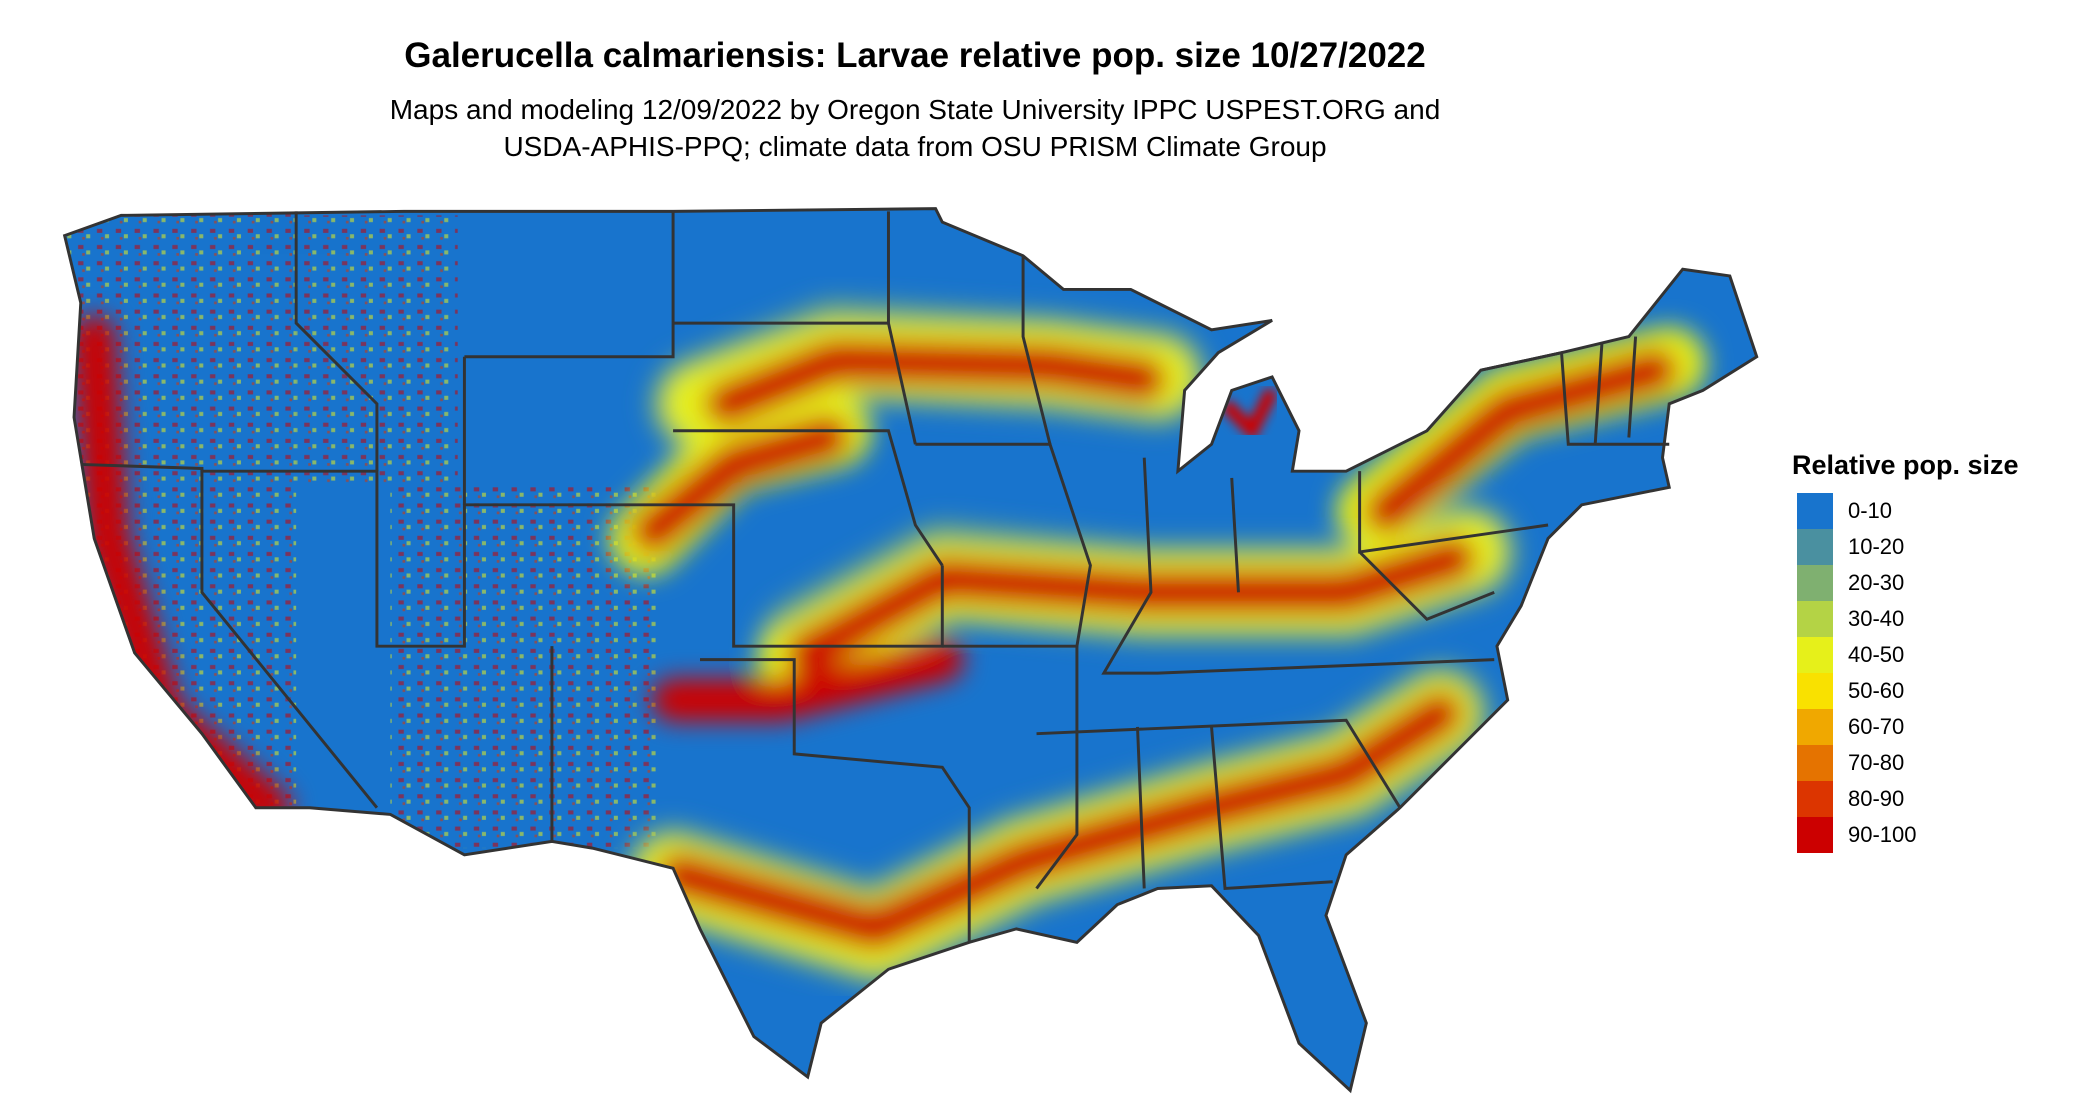 The image size is (2100, 1116). Describe the element at coordinates (1908, 763) in the screenshot. I see `legend-item: 70-80` at that location.